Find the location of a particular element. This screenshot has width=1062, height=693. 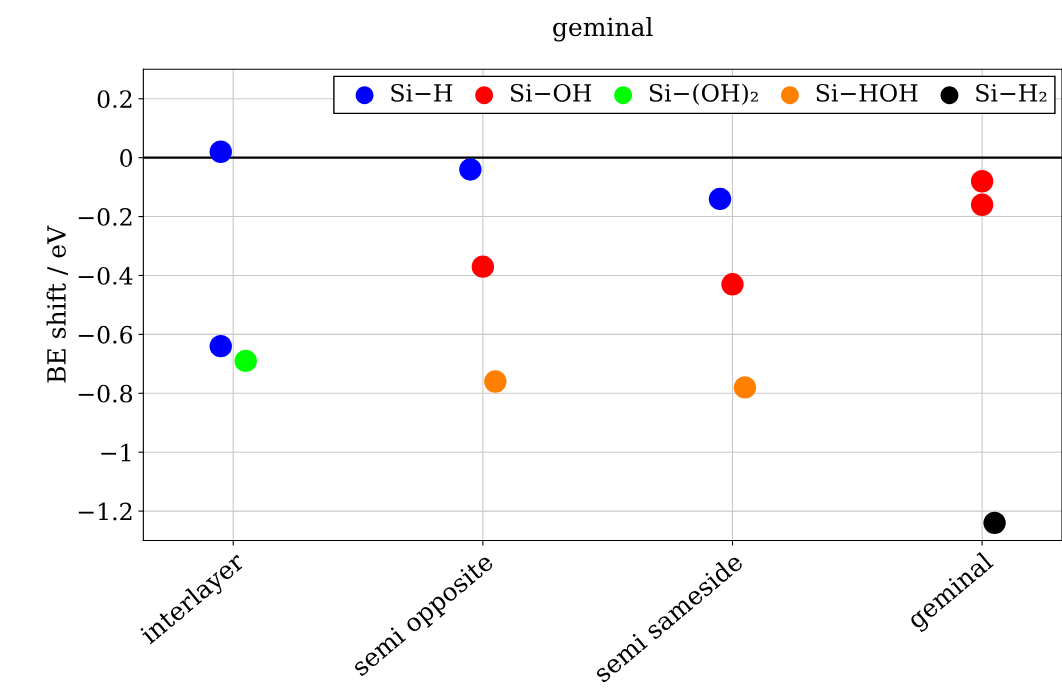

legend-label: Si−OH is located at coordinates (551, 92).